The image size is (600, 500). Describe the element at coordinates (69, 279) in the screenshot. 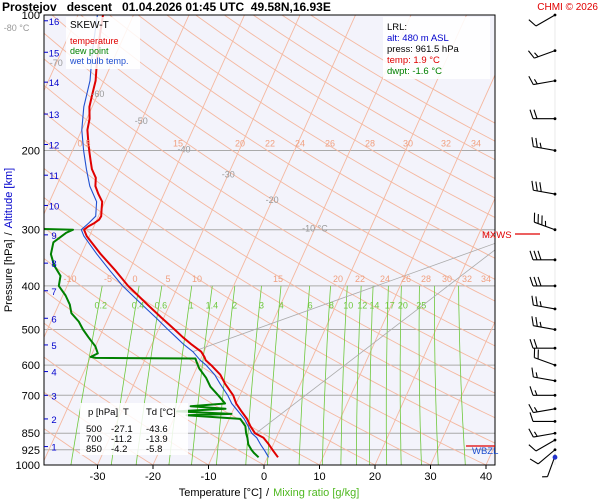

I see `dry-adiabat-label: -10` at that location.